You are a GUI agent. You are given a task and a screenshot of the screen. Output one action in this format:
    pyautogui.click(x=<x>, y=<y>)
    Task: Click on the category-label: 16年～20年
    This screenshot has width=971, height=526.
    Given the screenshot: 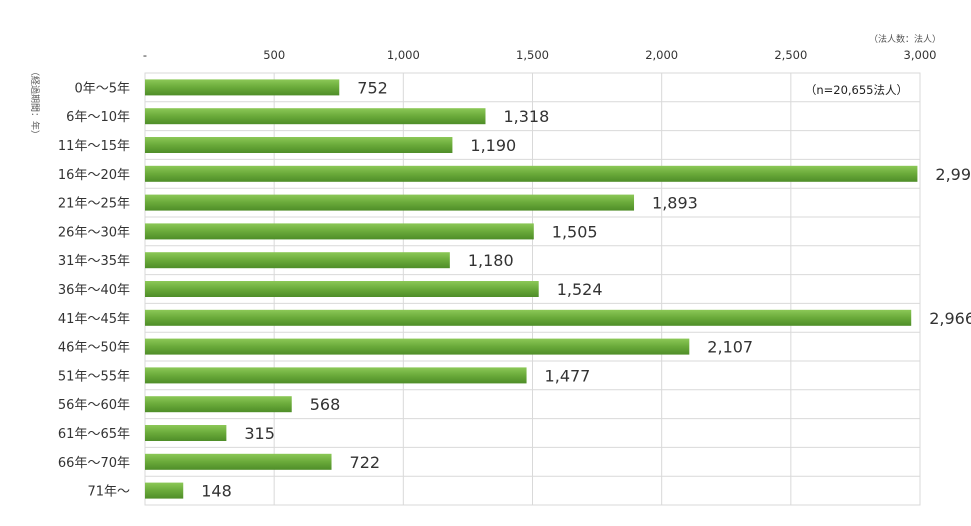 What is the action you would take?
    pyautogui.click(x=94, y=175)
    